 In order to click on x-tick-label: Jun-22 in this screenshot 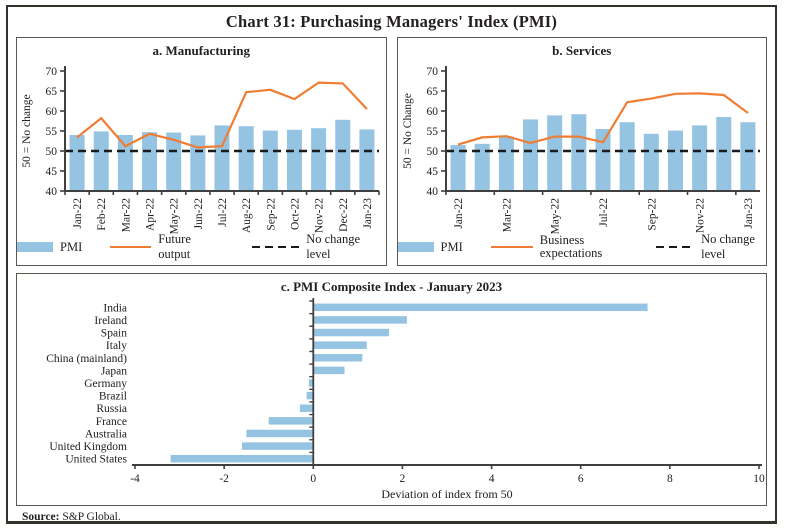, I will do `click(199, 214)`.